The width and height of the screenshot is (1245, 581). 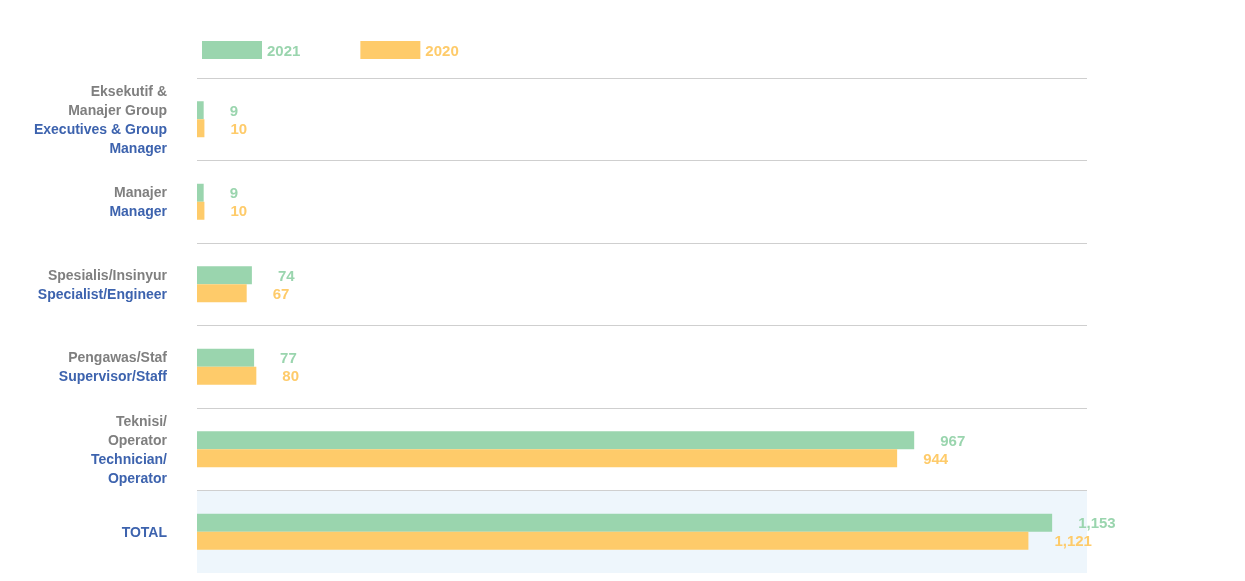 What do you see at coordinates (286, 275) in the screenshot?
I see `data-label: 74` at bounding box center [286, 275].